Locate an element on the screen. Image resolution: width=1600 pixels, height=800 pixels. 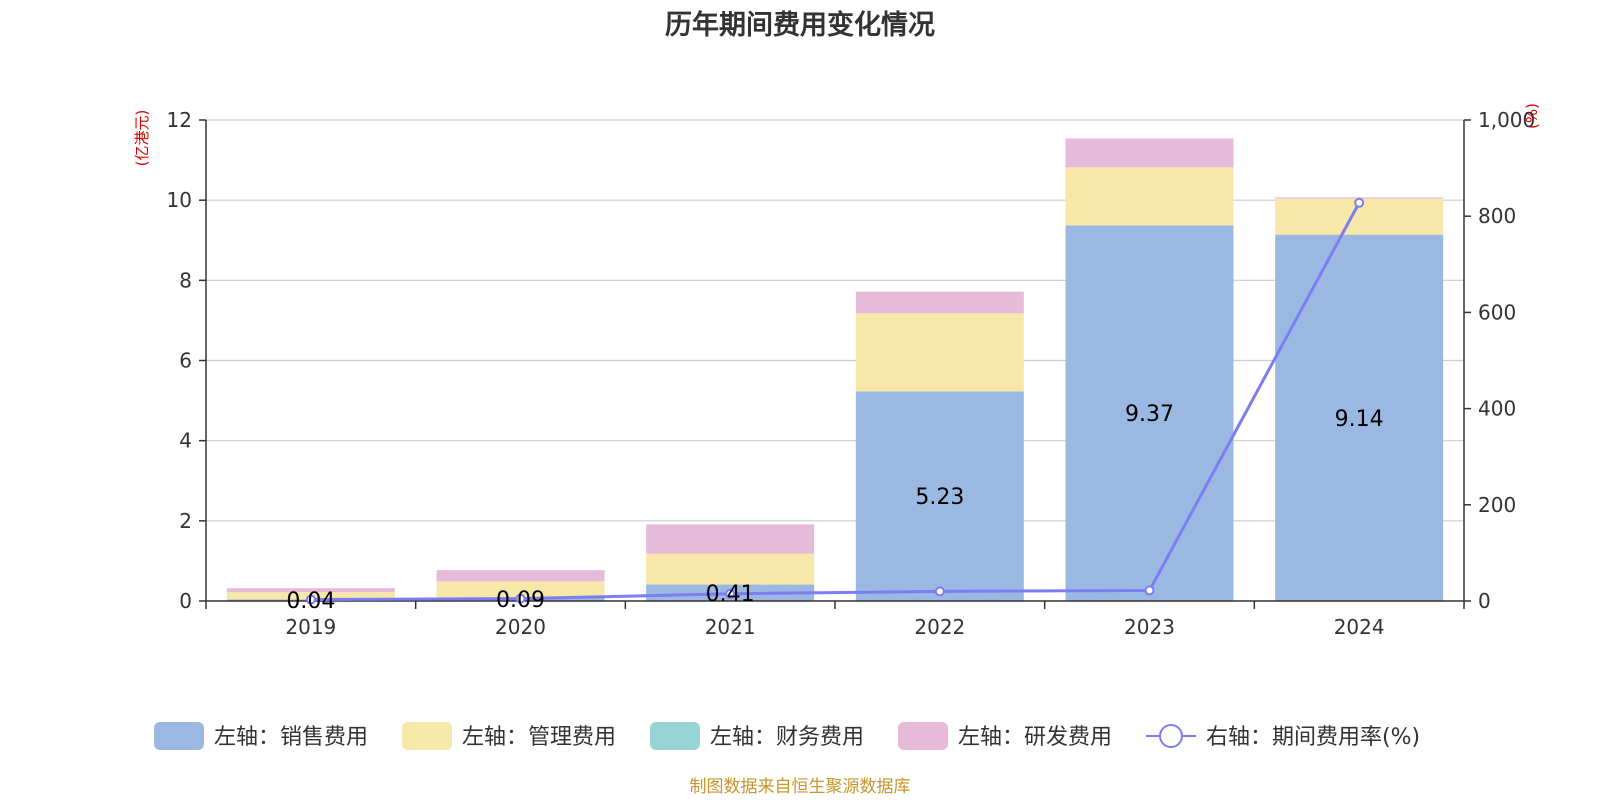
bar-value-label: 0.09 is located at coordinates (520, 600).